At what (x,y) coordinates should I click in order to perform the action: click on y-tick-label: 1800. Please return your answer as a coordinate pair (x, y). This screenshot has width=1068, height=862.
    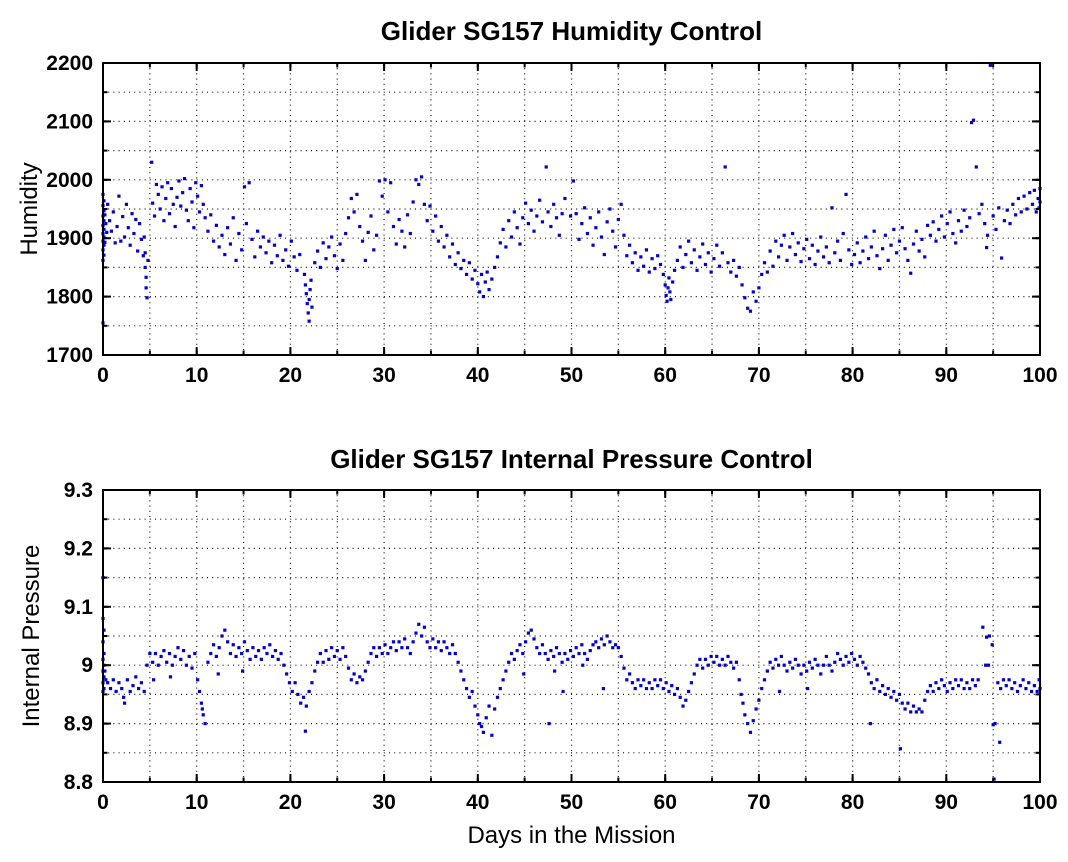
    Looking at the image, I should click on (69, 297).